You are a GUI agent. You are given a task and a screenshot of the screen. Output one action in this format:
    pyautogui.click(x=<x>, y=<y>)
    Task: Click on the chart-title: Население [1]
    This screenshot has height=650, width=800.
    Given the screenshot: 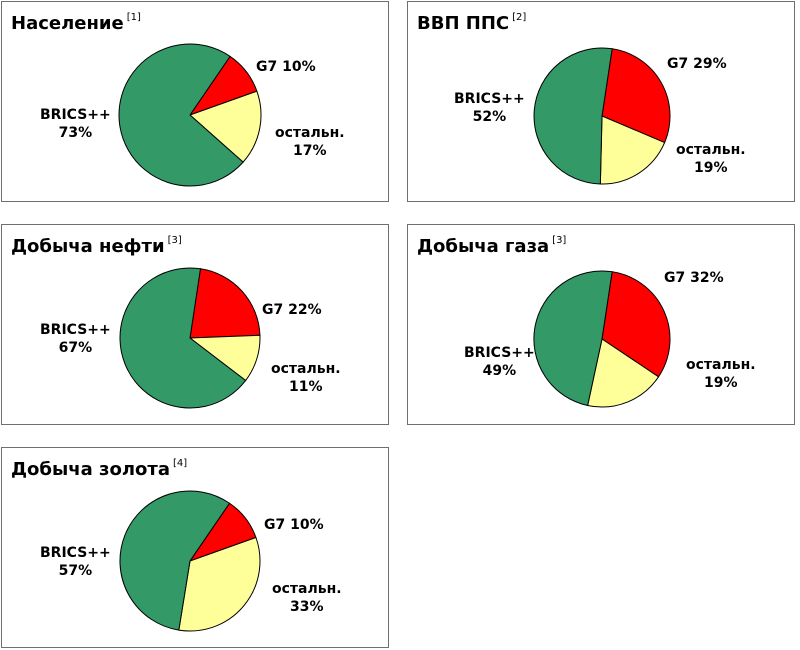 What is the action you would take?
    pyautogui.click(x=76, y=23)
    